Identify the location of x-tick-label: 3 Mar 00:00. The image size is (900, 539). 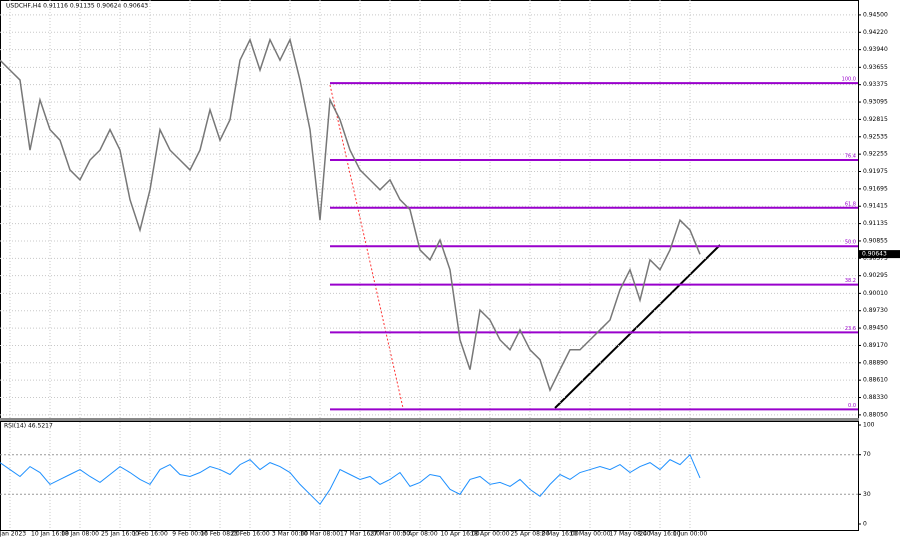
(290, 534).